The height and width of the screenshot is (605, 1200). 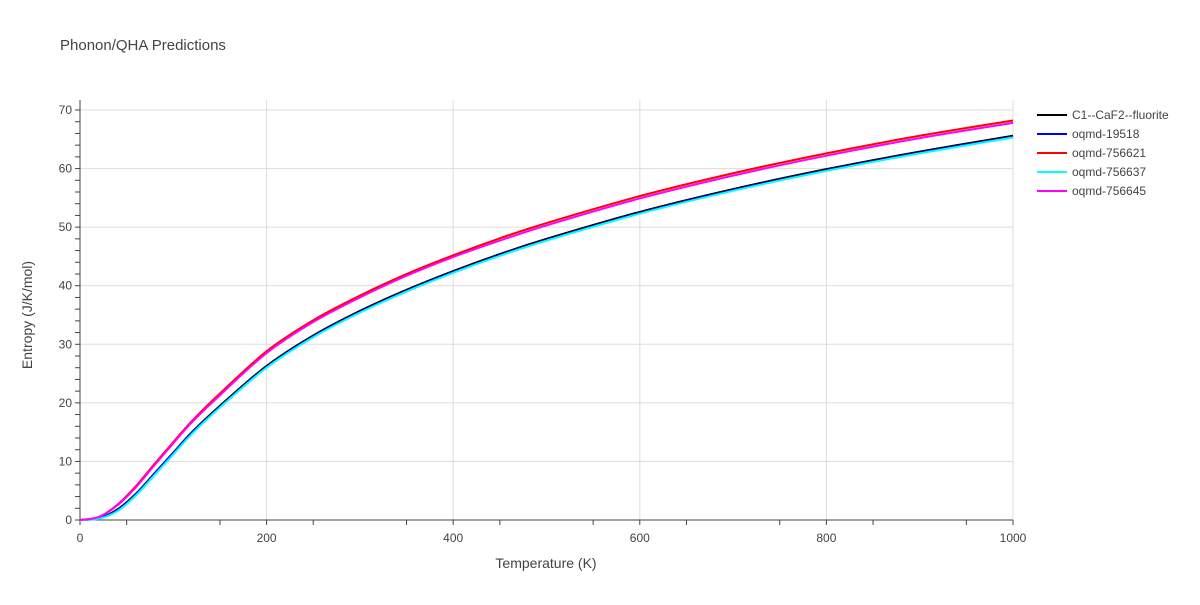 I want to click on x-tick-label: 0, so click(x=80, y=538).